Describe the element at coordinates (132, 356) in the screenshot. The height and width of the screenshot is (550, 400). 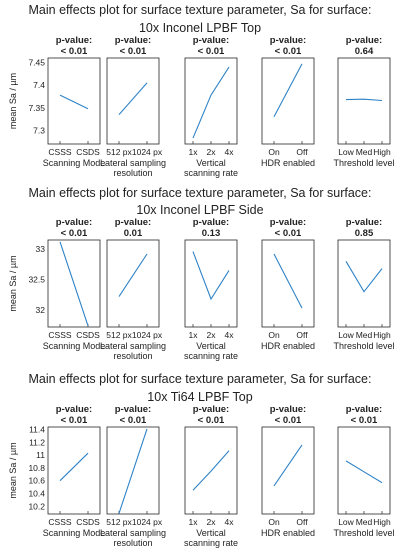
I see `x-axis-label: resolution` at that location.